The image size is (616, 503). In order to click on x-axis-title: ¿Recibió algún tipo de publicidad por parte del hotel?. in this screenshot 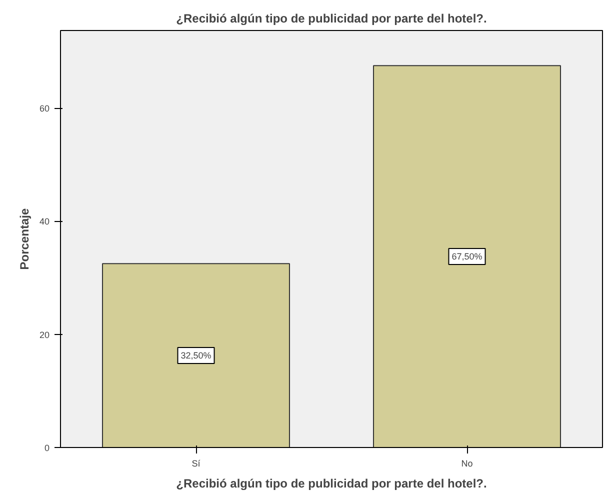, I will do `click(331, 483)`.